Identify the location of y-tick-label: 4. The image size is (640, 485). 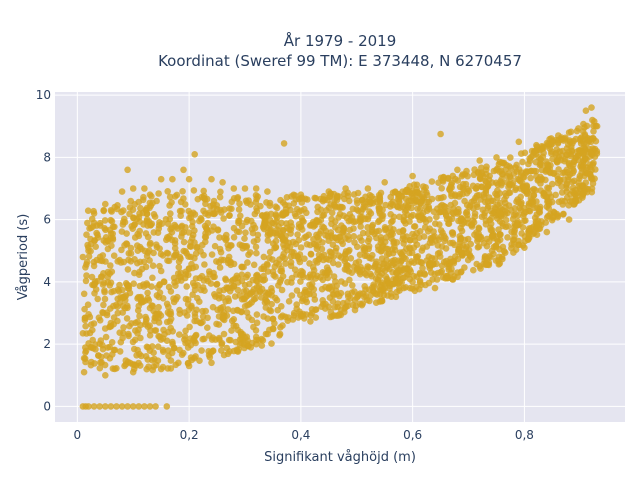
(47, 282).